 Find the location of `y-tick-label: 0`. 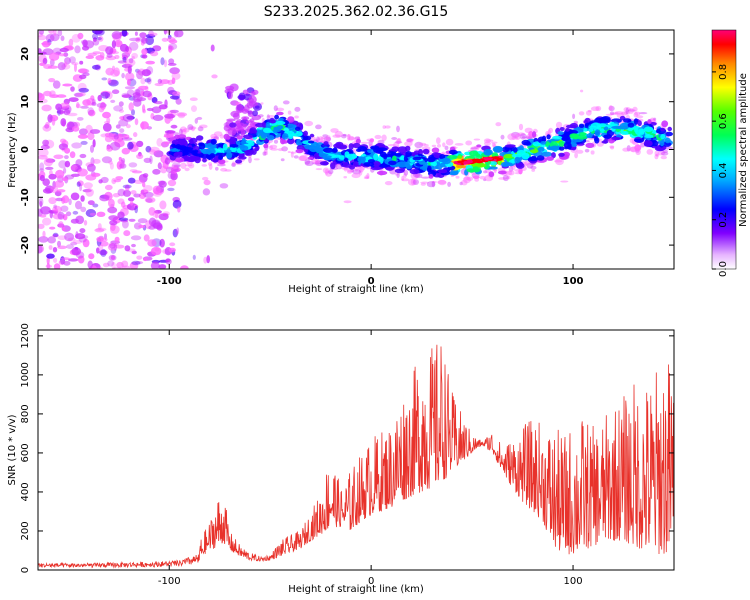

y-tick-label: 0 is located at coordinates (25, 570).